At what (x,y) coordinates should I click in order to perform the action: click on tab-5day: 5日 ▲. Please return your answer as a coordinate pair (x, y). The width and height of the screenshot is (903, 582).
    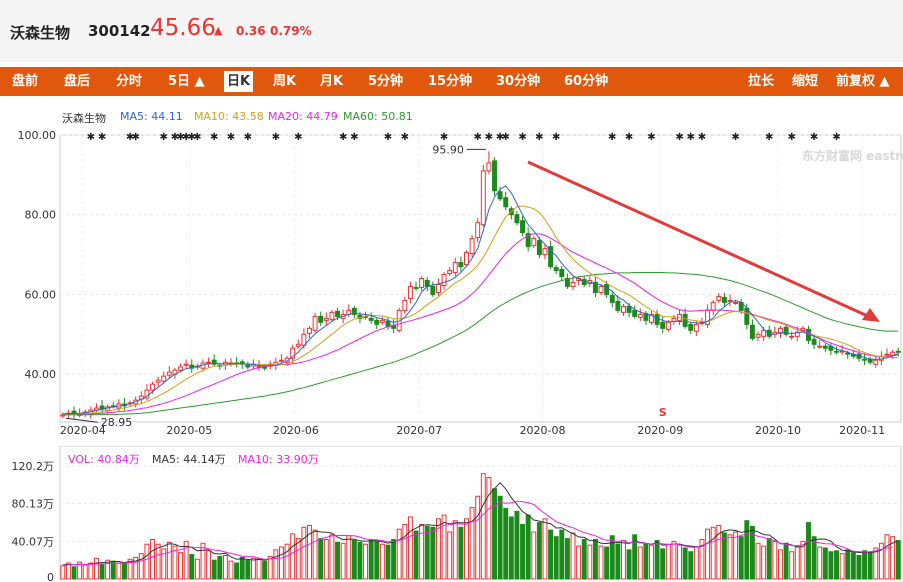
    Looking at the image, I should click on (186, 81).